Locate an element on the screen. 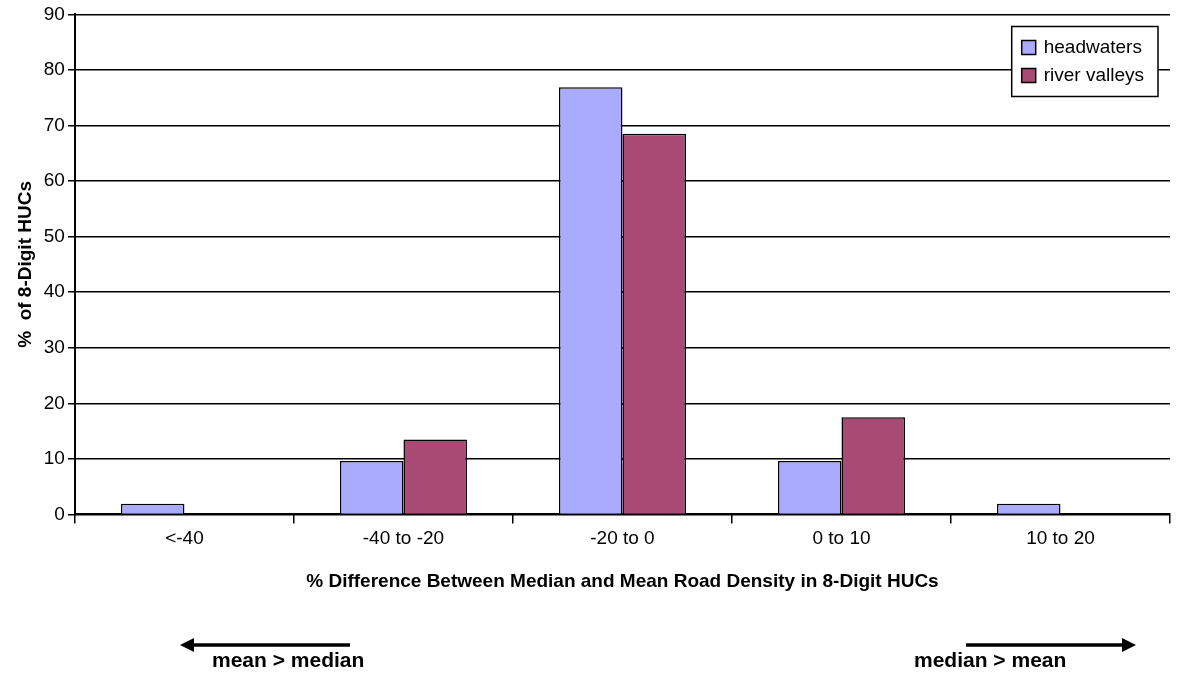 This screenshot has height=675, width=1188. y-axis-title: % of 8-Digit HUCs is located at coordinates (24, 264).